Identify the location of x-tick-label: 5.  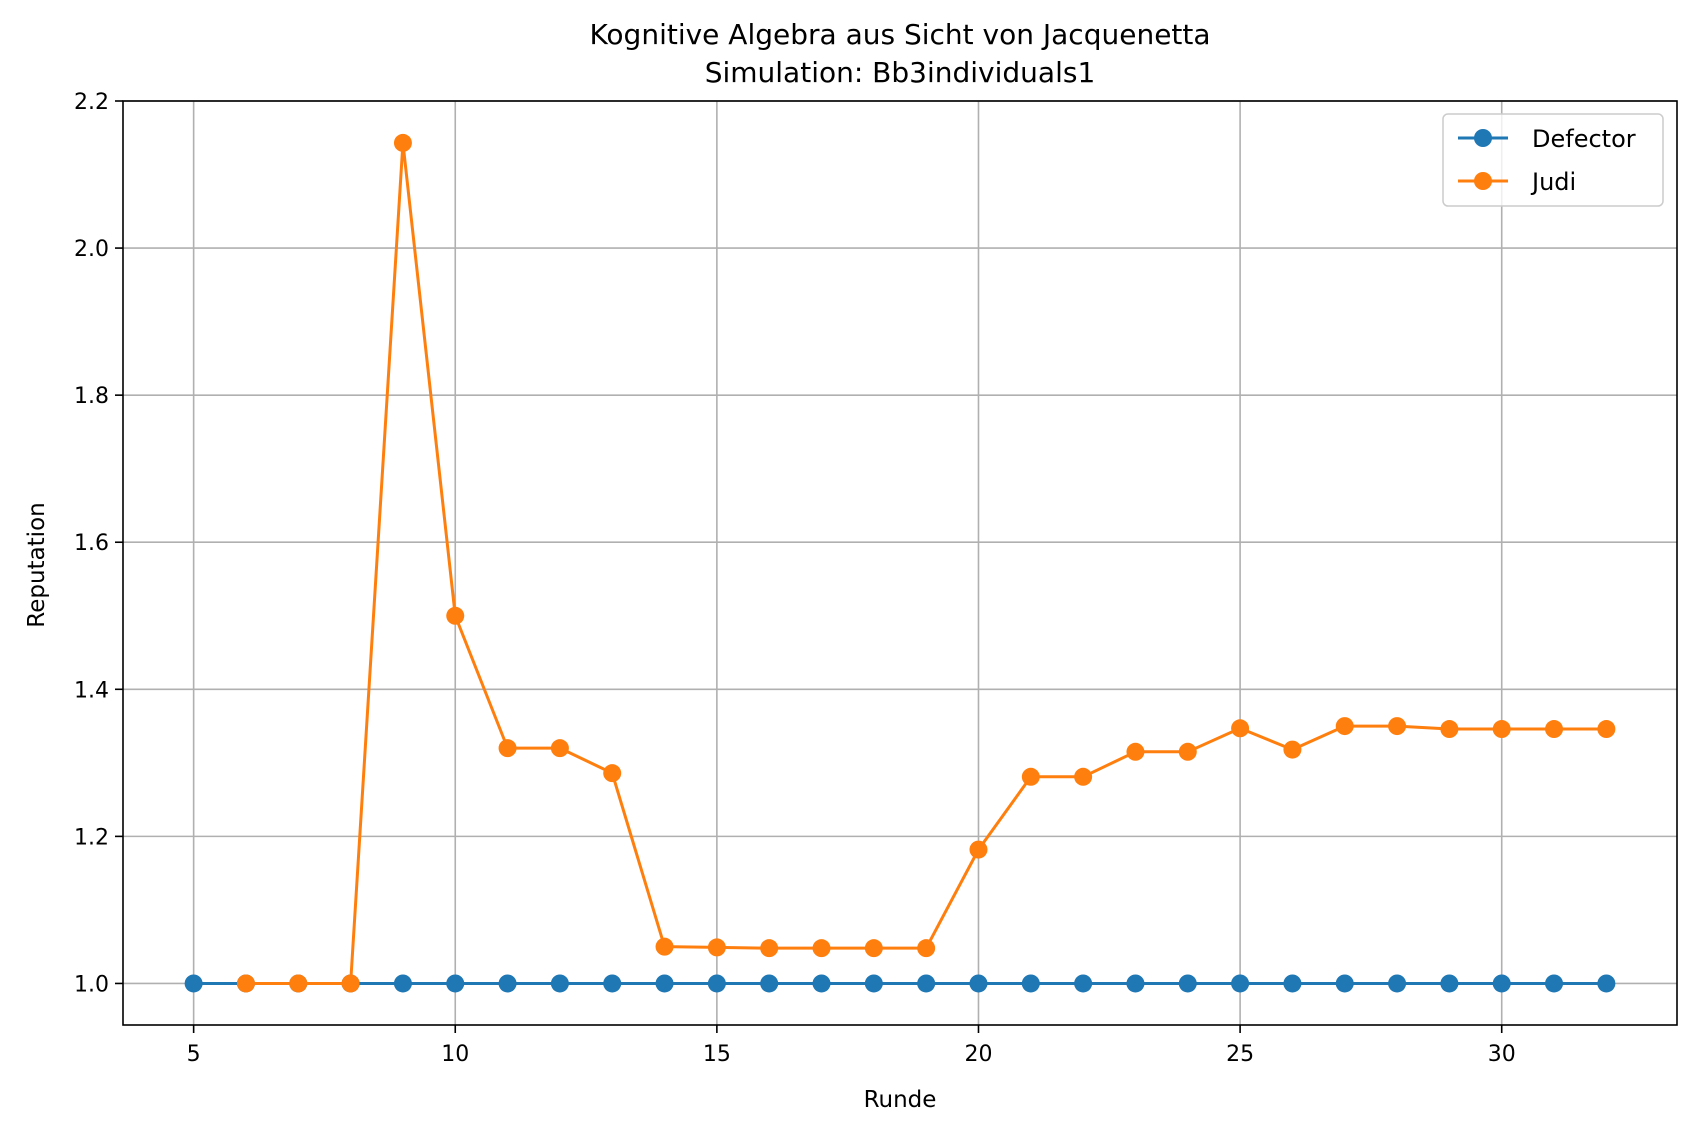
(194, 1054).